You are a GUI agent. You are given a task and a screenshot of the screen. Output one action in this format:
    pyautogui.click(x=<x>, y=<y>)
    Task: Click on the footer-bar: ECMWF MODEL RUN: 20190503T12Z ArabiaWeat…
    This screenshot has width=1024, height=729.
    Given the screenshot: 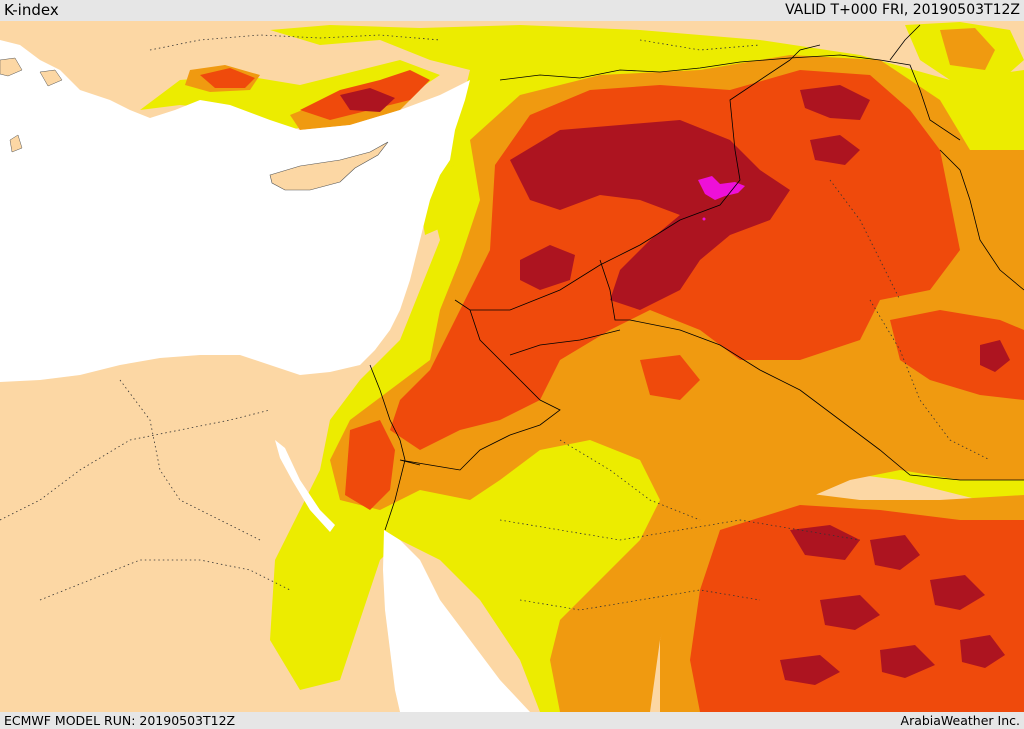 What is the action you would take?
    pyautogui.click(x=512, y=720)
    